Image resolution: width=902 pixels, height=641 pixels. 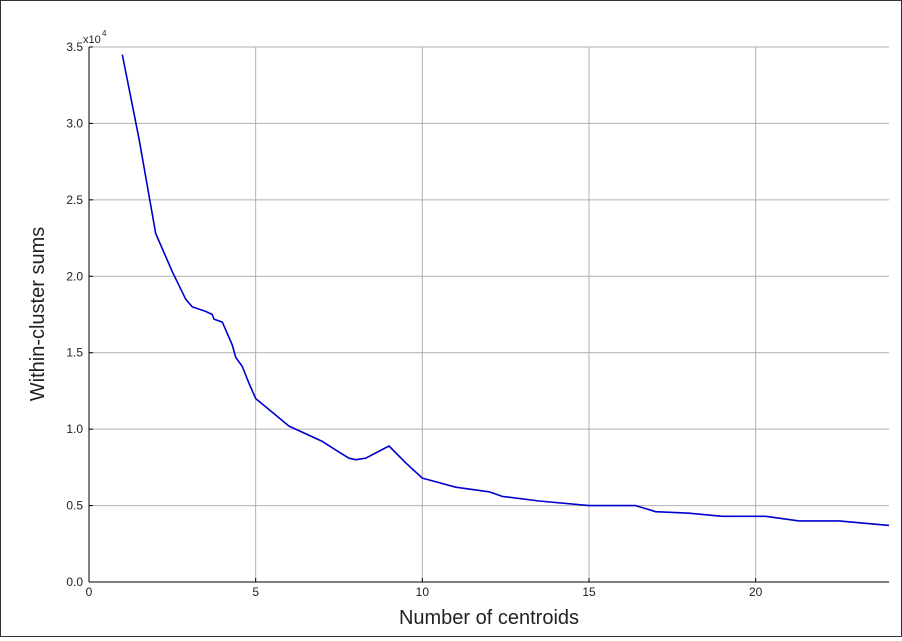 I want to click on y-tick-label: 1.0, so click(x=74, y=429).